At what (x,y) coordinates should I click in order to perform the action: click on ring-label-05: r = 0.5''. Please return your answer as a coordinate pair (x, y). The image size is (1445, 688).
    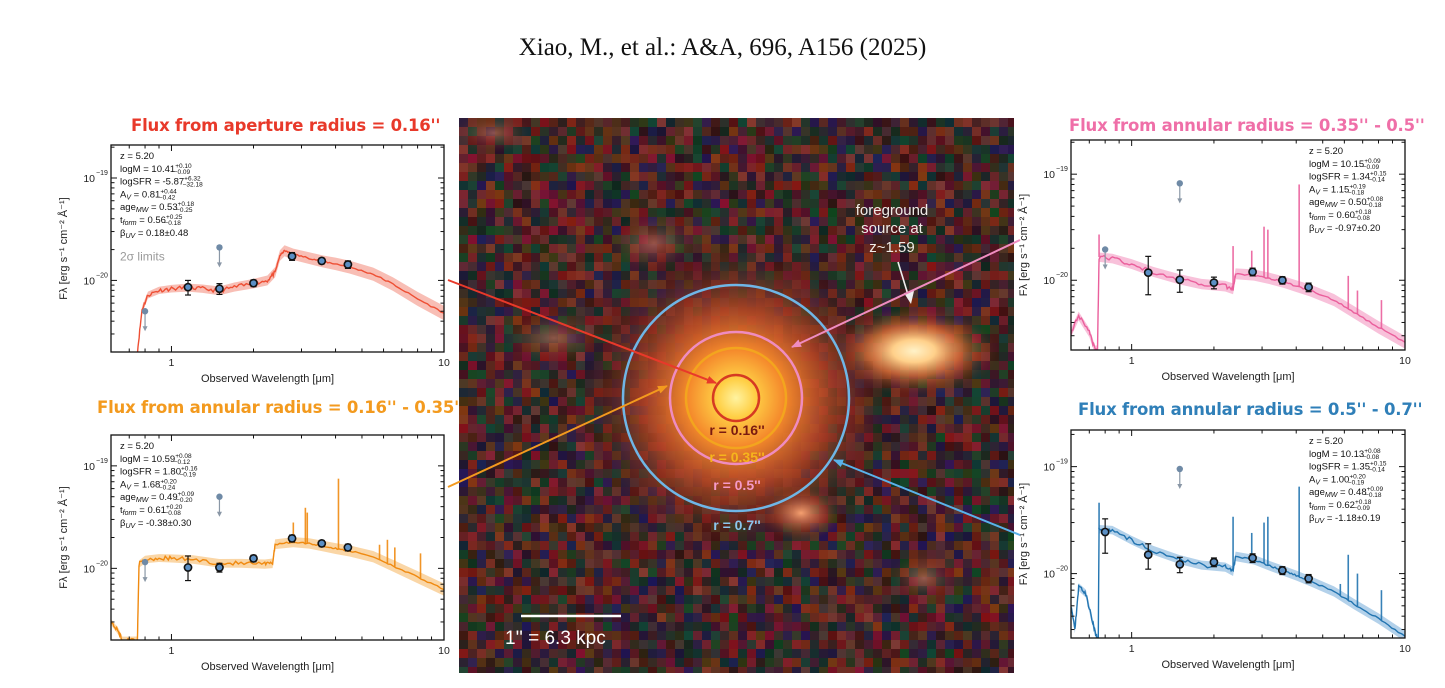
    Looking at the image, I should click on (737, 485).